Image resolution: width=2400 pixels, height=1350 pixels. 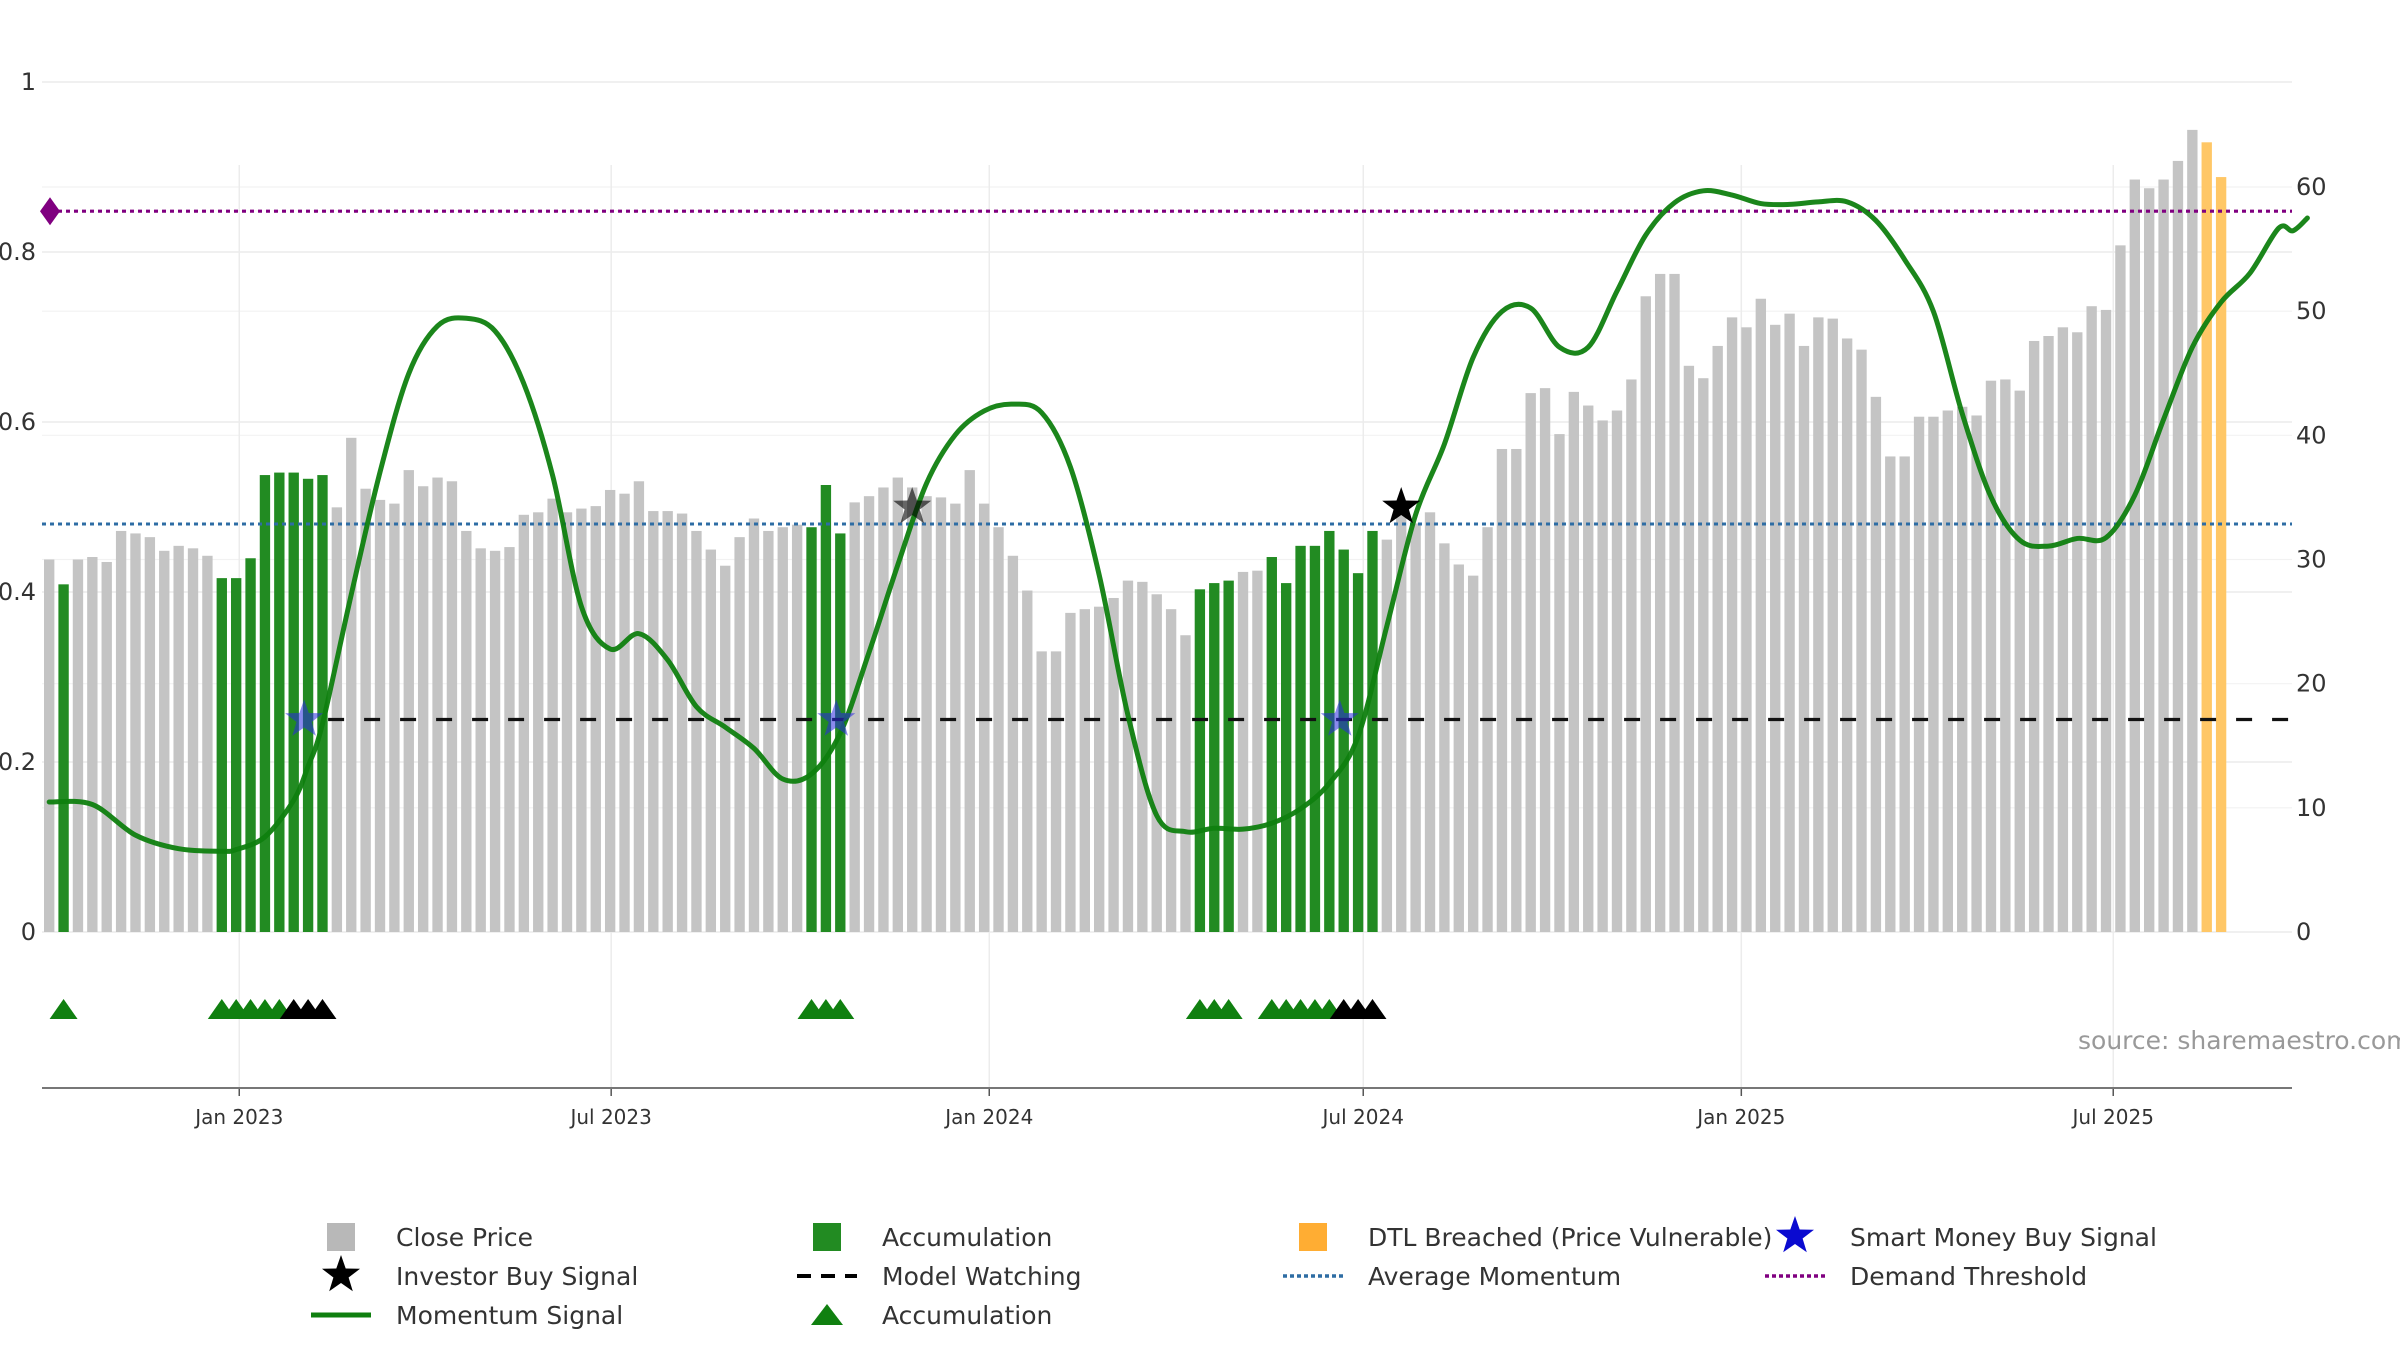 What do you see at coordinates (18, 252) in the screenshot?
I see `y-left-tick-label: 0.8` at bounding box center [18, 252].